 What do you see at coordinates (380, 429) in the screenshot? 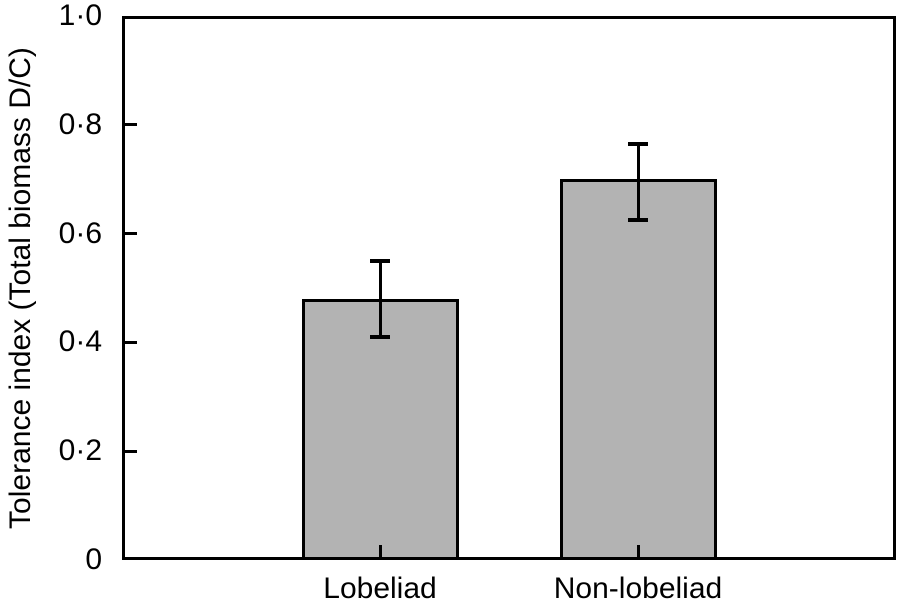
I see `bar-lobeliad` at bounding box center [380, 429].